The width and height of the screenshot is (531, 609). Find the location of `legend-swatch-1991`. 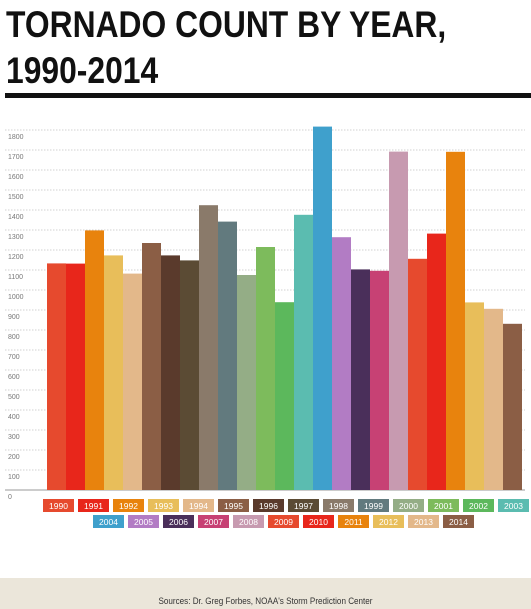

legend-swatch-1991 is located at coordinates (93, 505).